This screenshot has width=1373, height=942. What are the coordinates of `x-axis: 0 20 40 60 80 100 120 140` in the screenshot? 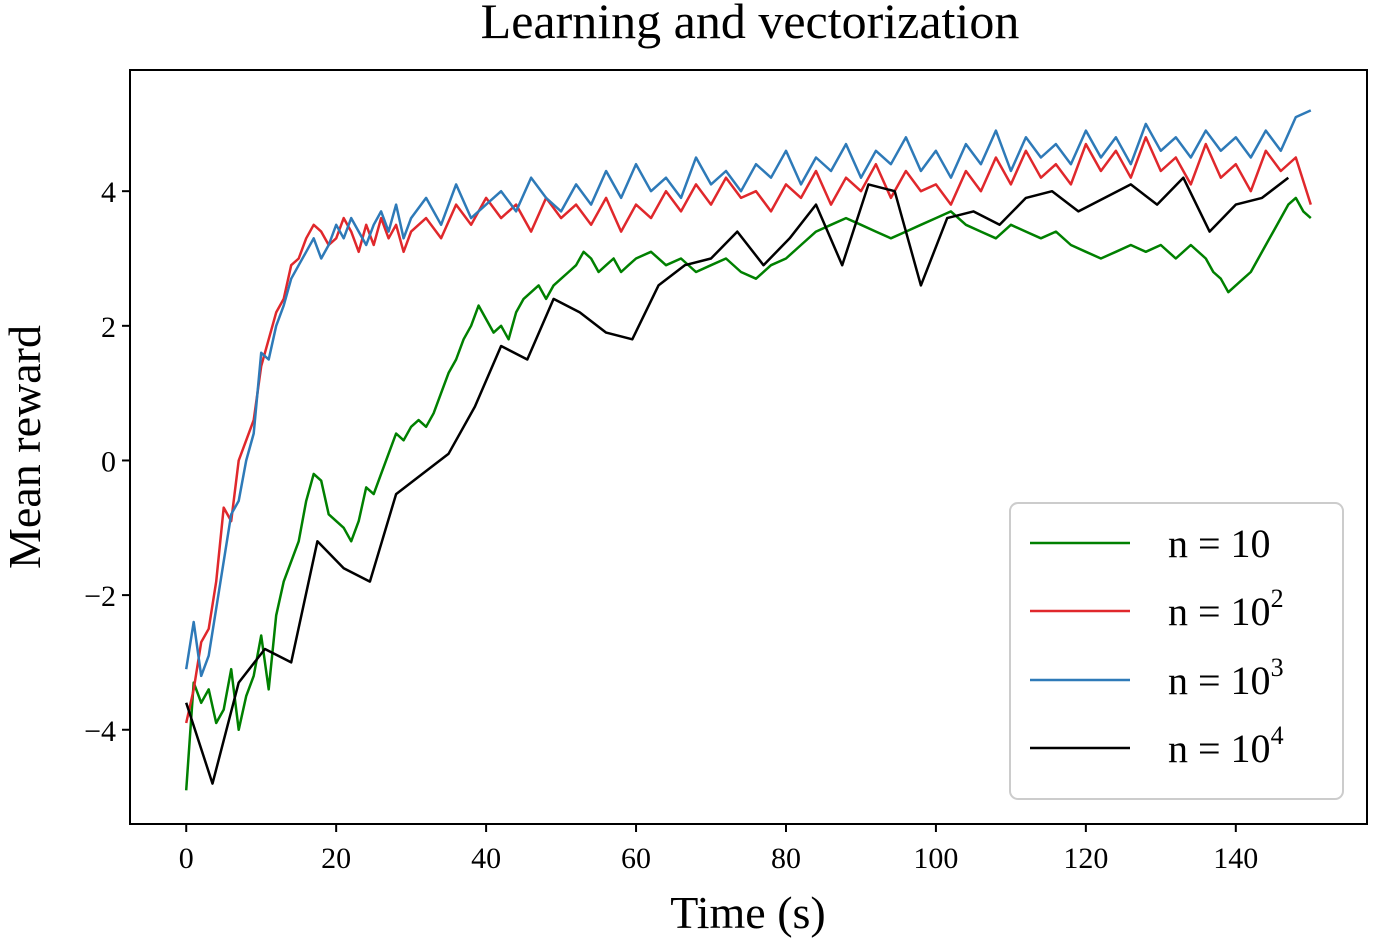 It's located at (718, 849).